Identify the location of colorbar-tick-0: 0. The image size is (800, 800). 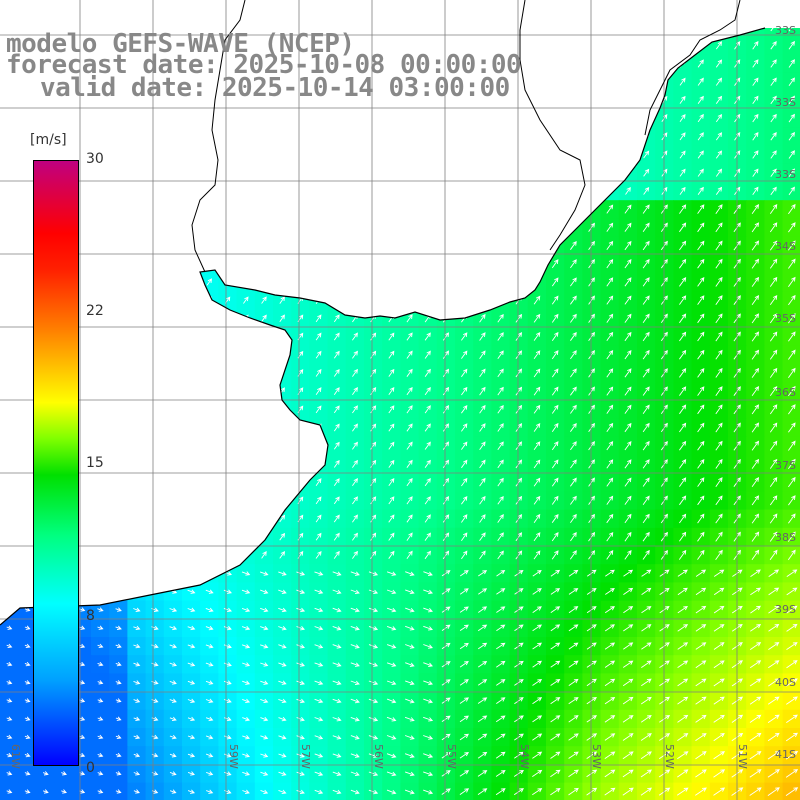
(90, 768).